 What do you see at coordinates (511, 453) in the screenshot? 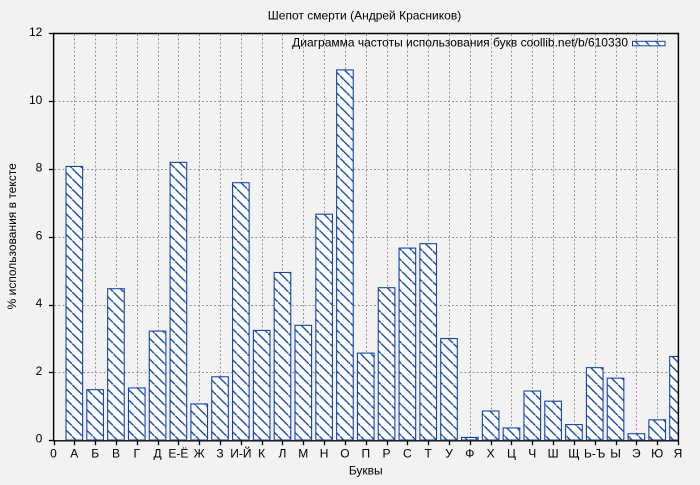
I see `svg-text: Ц` at bounding box center [511, 453].